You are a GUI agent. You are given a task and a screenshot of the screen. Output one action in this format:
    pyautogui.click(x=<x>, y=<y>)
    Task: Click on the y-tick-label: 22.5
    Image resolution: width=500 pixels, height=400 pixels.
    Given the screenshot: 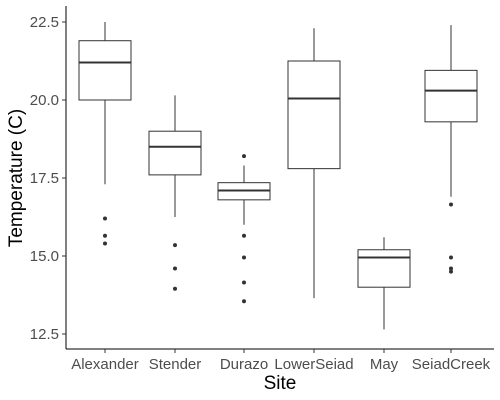 What is the action you would take?
    pyautogui.click(x=44, y=22)
    